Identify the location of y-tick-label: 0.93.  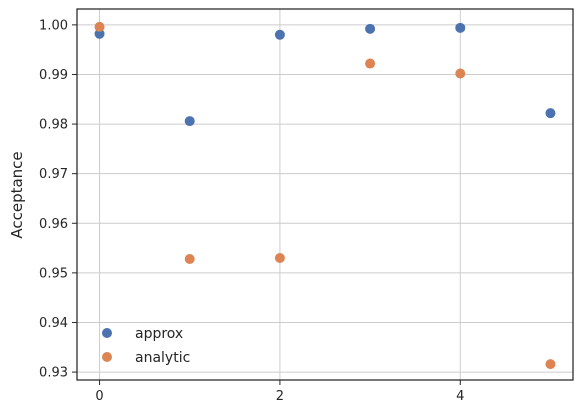
(53, 373).